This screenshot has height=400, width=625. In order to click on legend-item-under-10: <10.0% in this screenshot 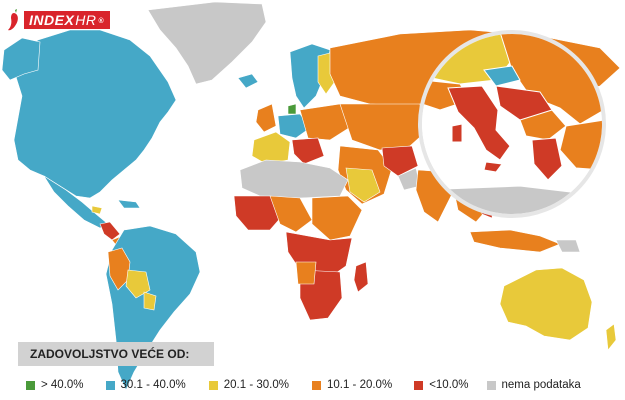, I will do `click(441, 385)`.